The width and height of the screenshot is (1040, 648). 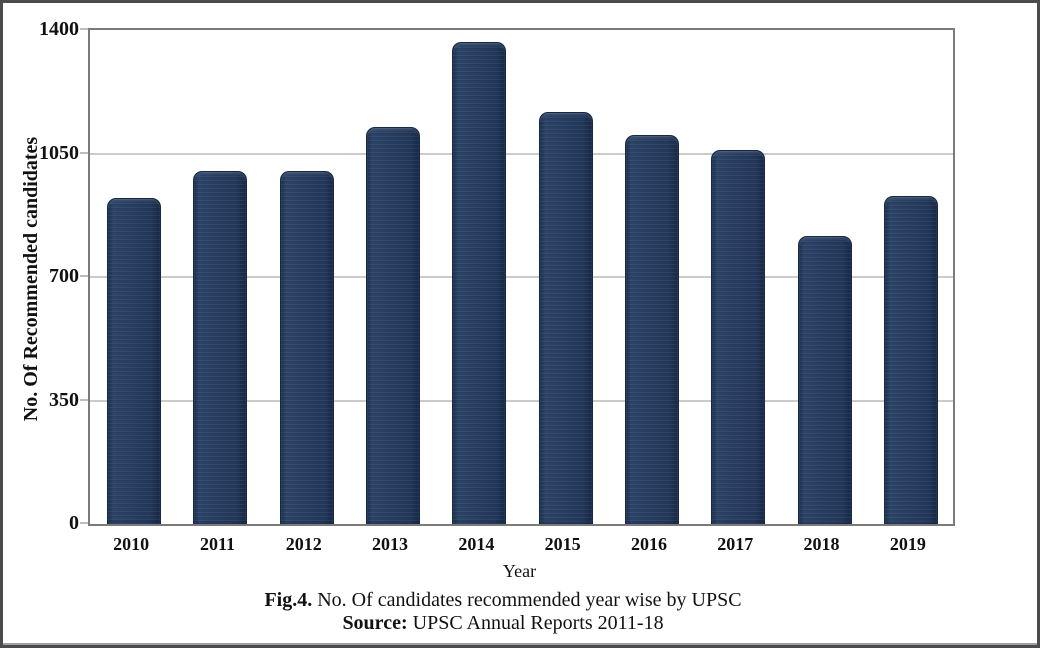 I want to click on frame-bottom-edge, so click(x=520, y=644).